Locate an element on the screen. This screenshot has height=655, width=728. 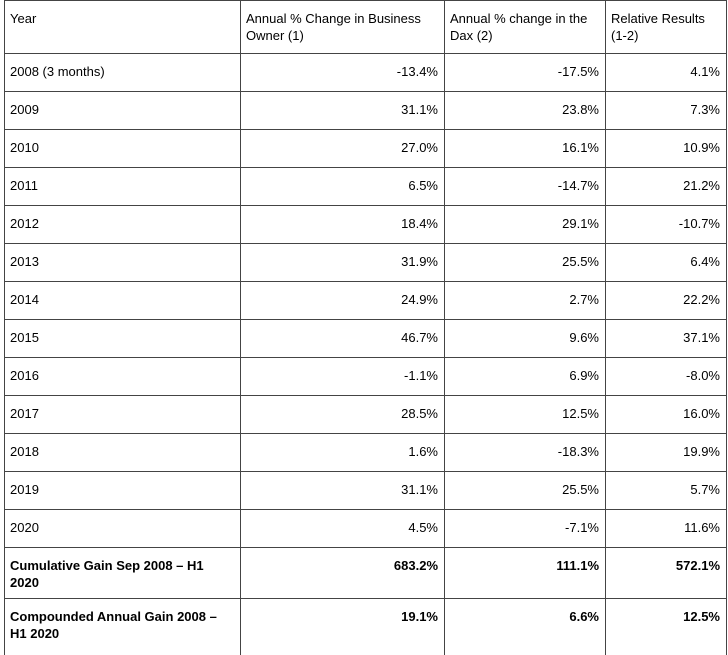
value-cell: 23.8% is located at coordinates (525, 110).